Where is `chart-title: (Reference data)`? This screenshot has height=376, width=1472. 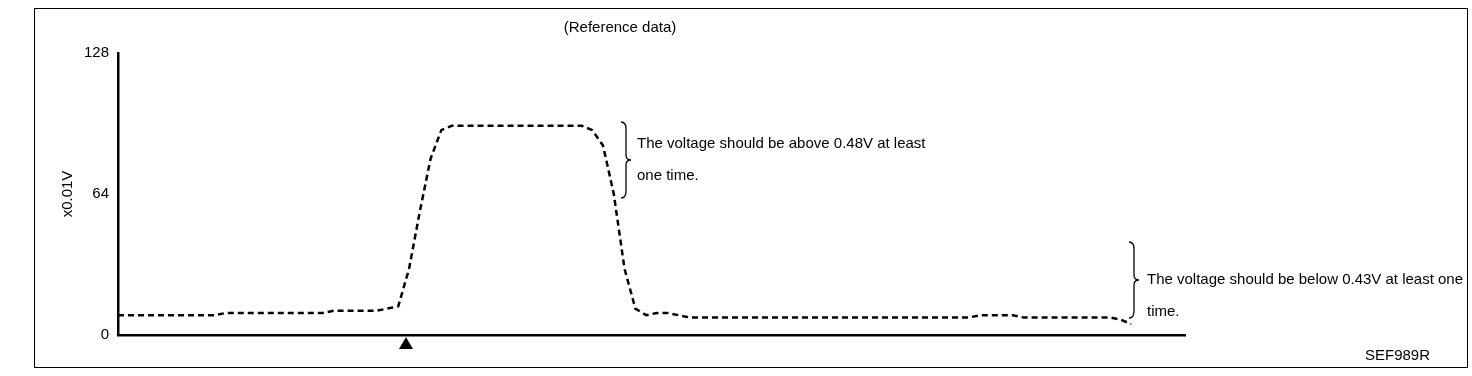 chart-title: (Reference data) is located at coordinates (620, 27).